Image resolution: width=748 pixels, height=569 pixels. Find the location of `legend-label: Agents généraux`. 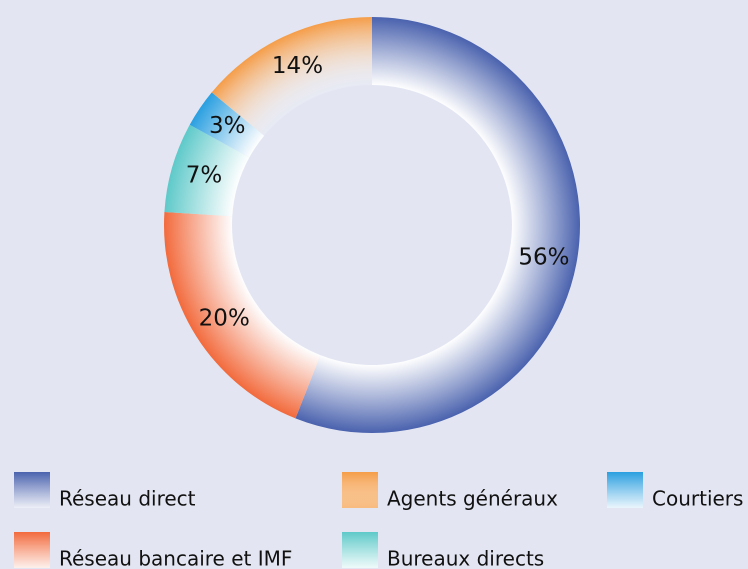

legend-label: Agents généraux is located at coordinates (472, 499).